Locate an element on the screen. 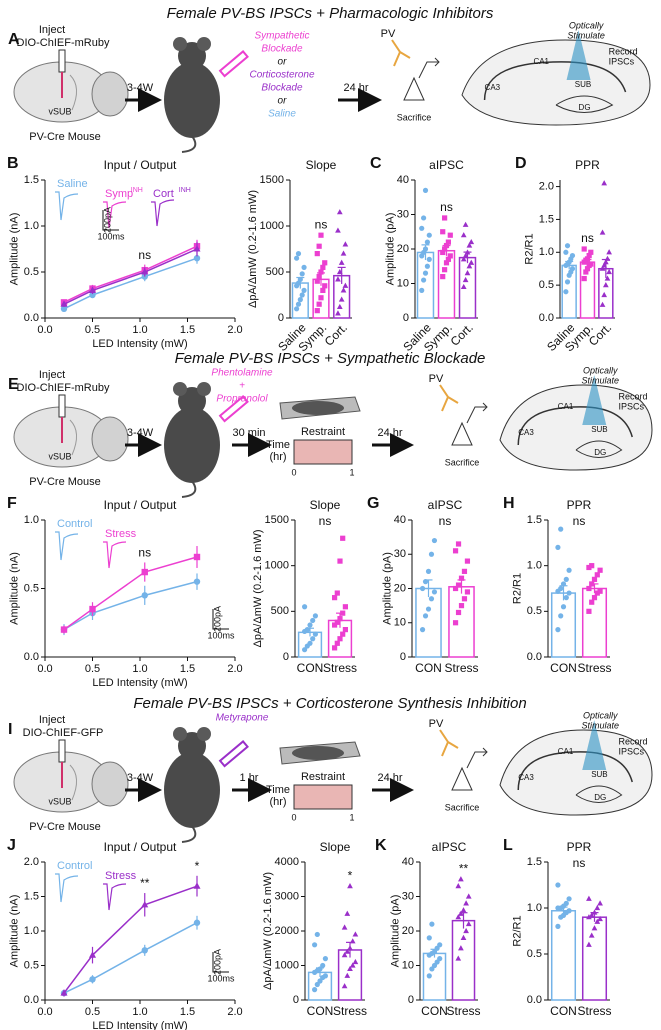 The width and height of the screenshot is (661, 1030). legend-label: Saline is located at coordinates (72, 184).